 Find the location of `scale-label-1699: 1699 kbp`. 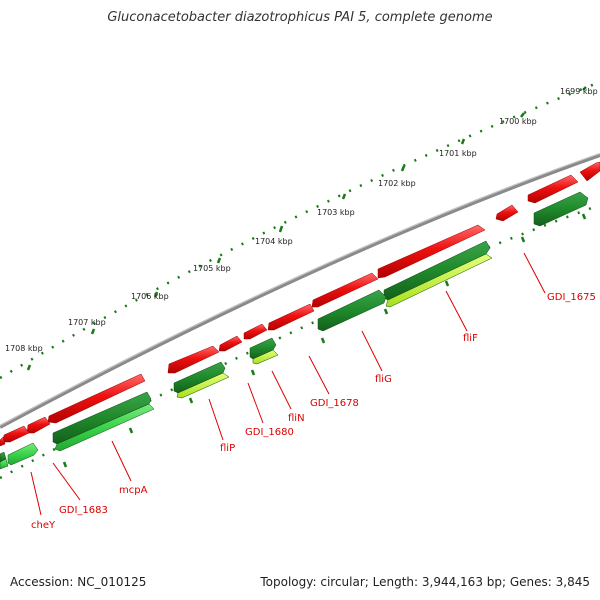

scale-label-1699: 1699 kbp is located at coordinates (579, 91).